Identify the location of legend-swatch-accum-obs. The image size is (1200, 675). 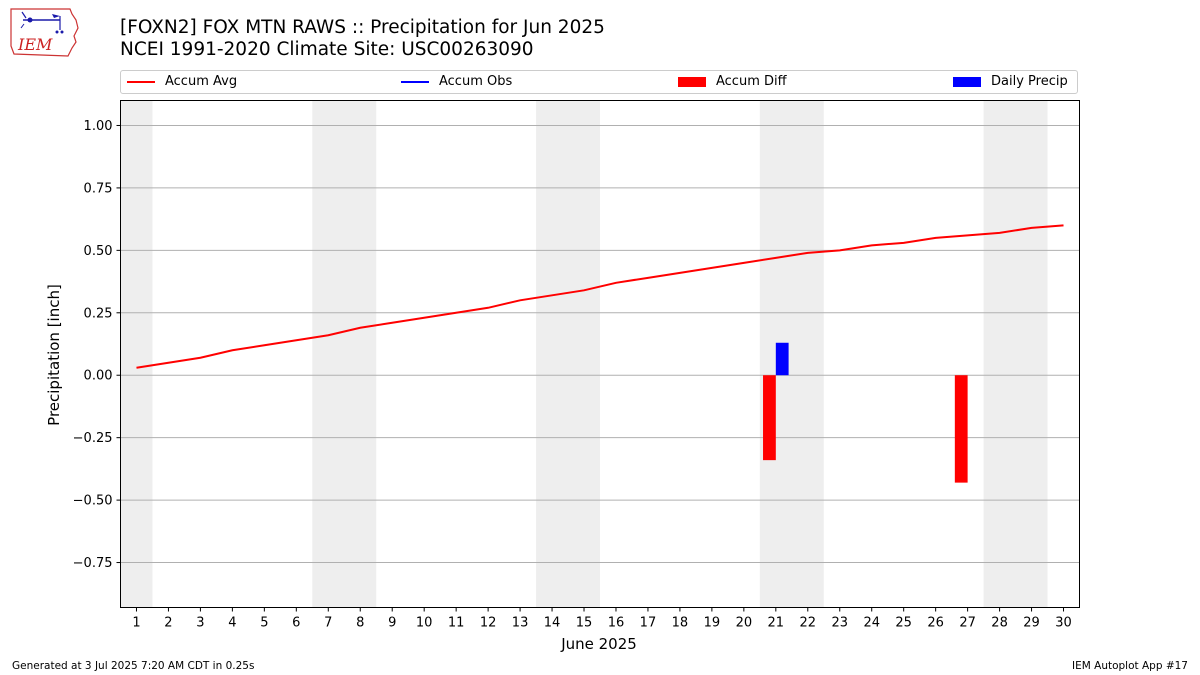
(415, 81).